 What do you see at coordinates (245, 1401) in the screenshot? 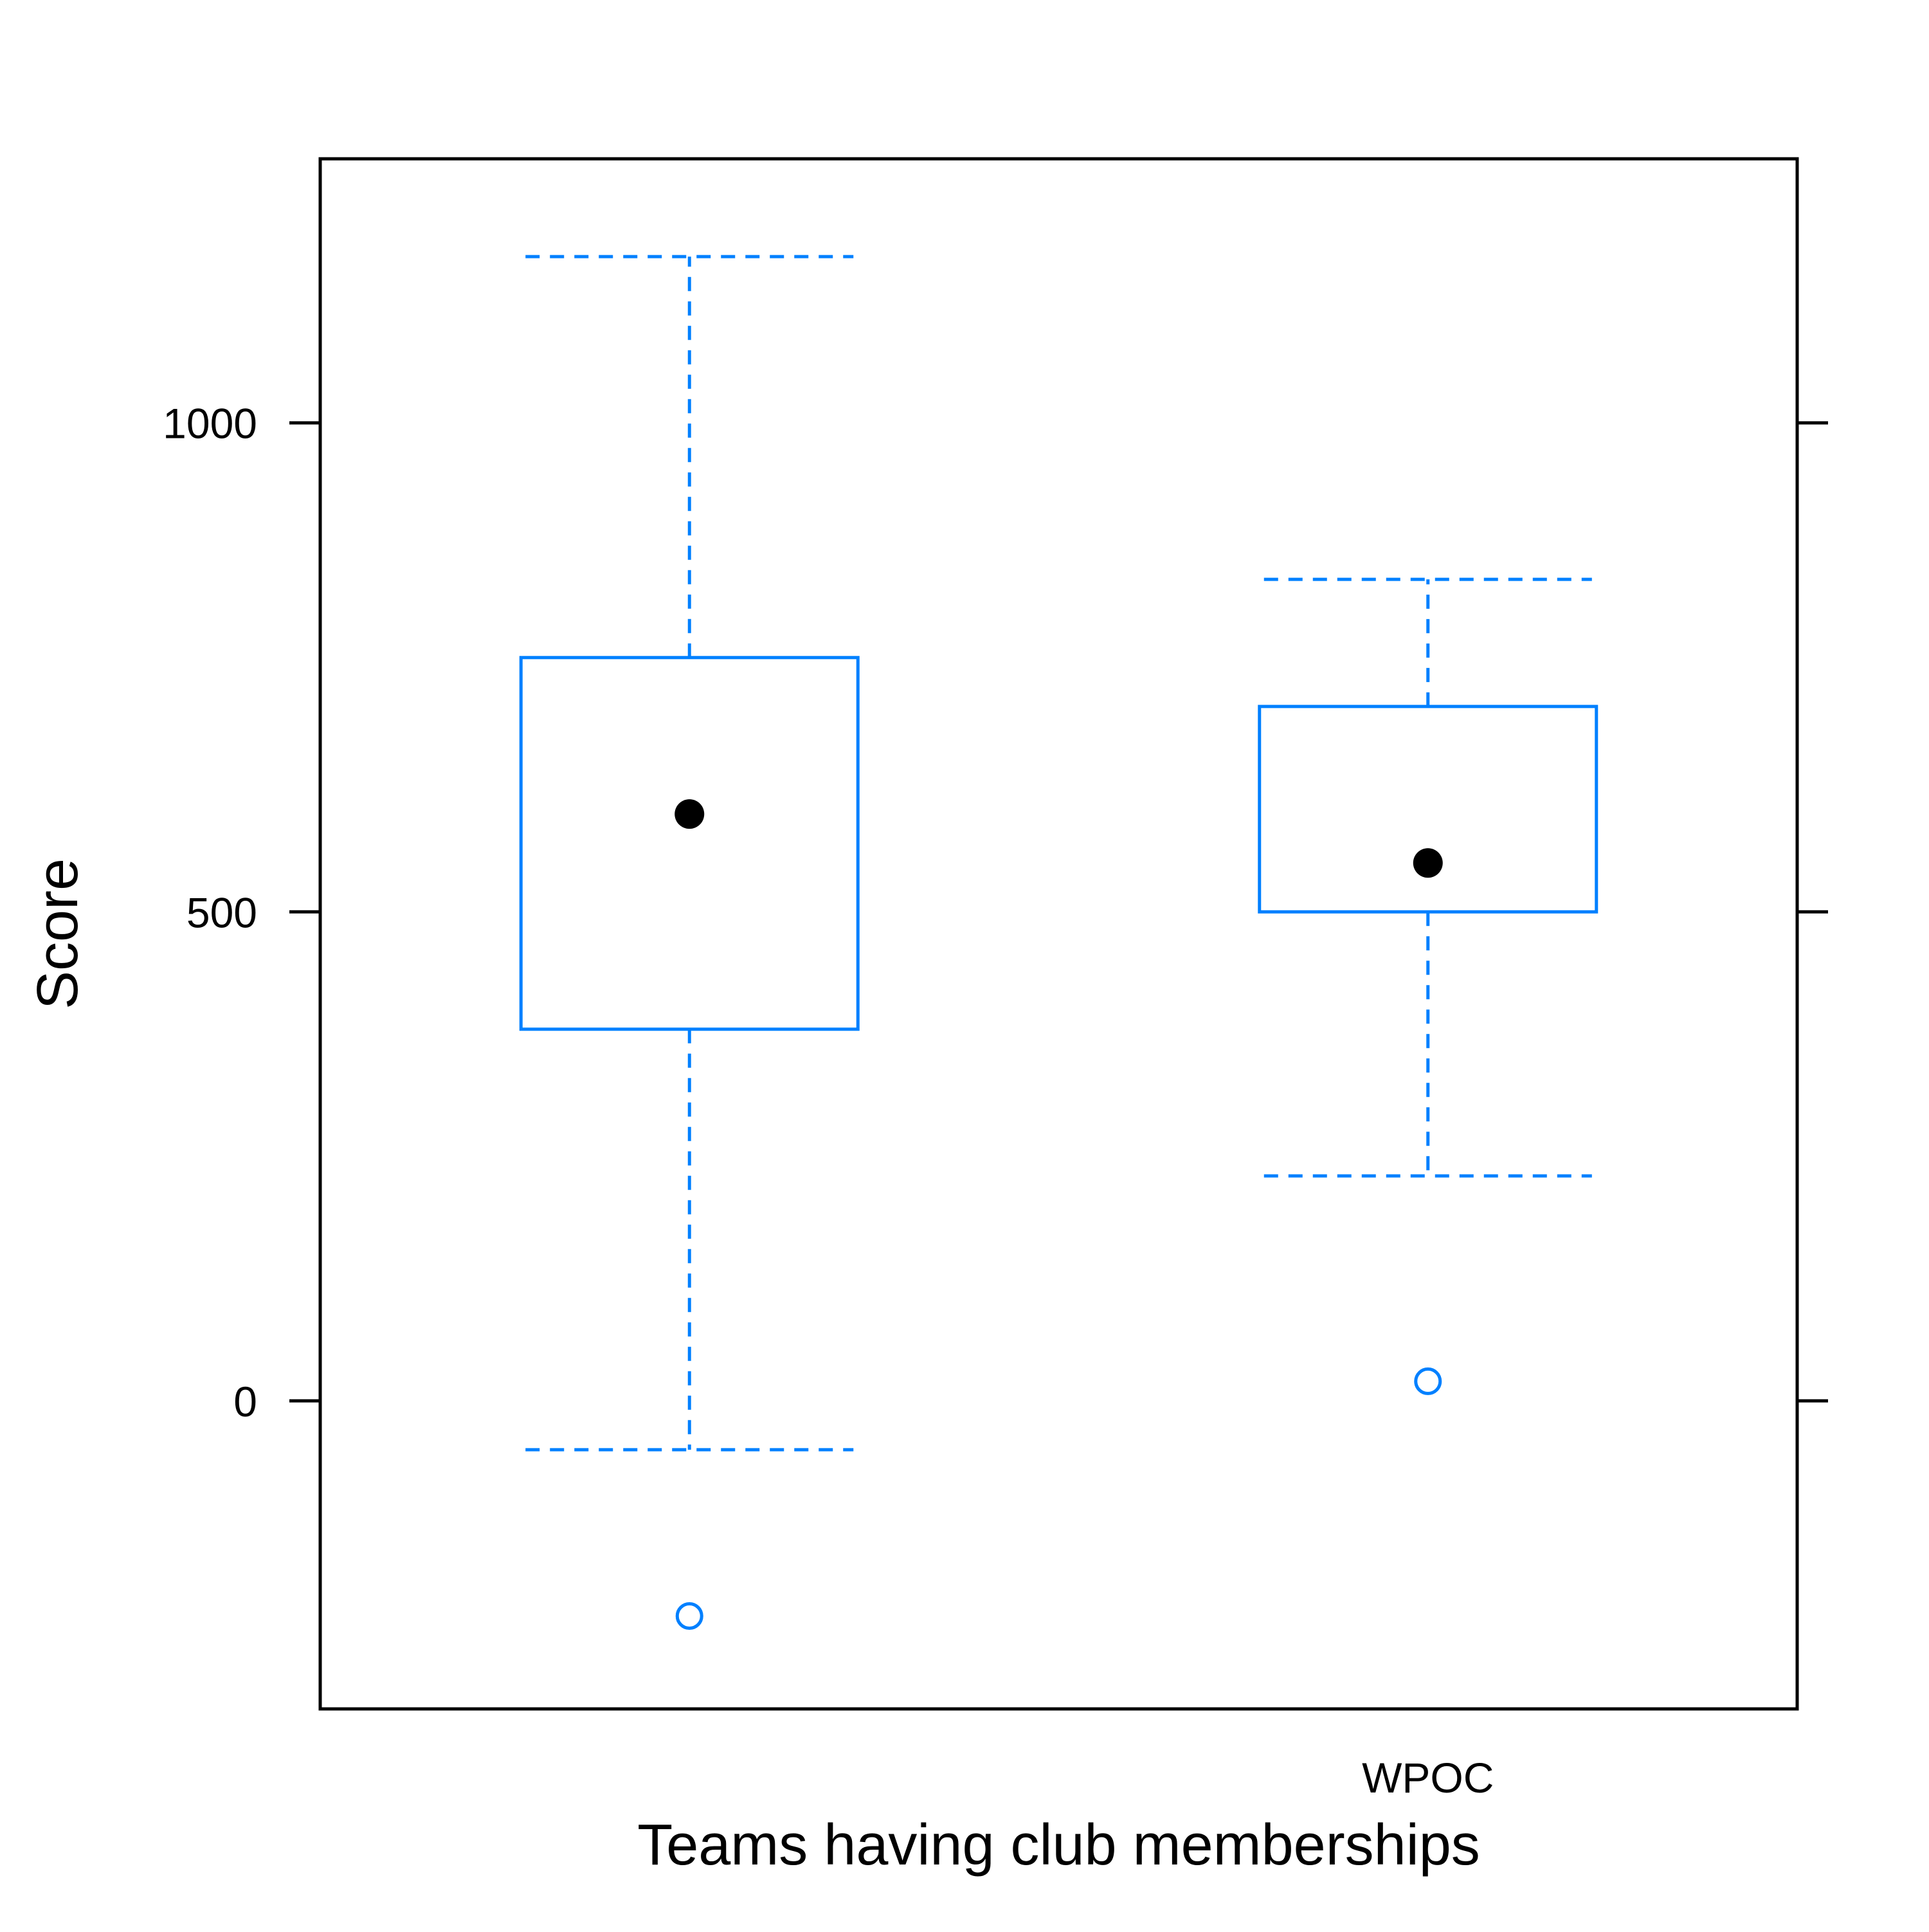
I see `y-tick-label: 0` at bounding box center [245, 1401].